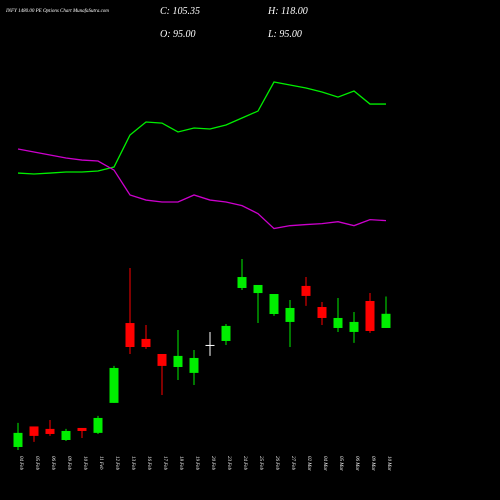 The height and width of the screenshot is (500, 500). I want to click on x-tick-label: 04 Mar, so click(324, 463).